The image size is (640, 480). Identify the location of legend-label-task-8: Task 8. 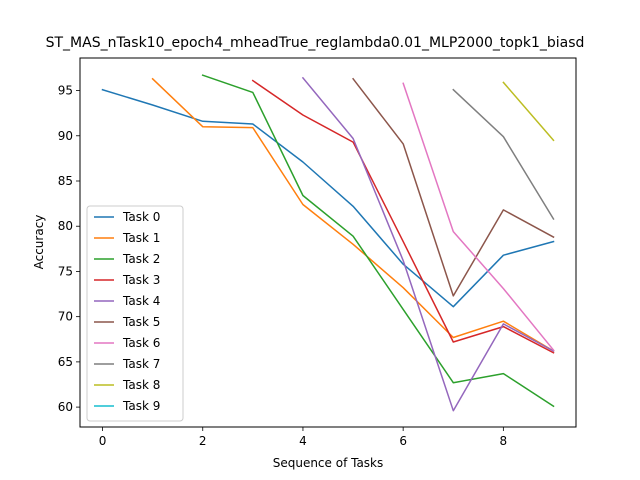
(141, 385).